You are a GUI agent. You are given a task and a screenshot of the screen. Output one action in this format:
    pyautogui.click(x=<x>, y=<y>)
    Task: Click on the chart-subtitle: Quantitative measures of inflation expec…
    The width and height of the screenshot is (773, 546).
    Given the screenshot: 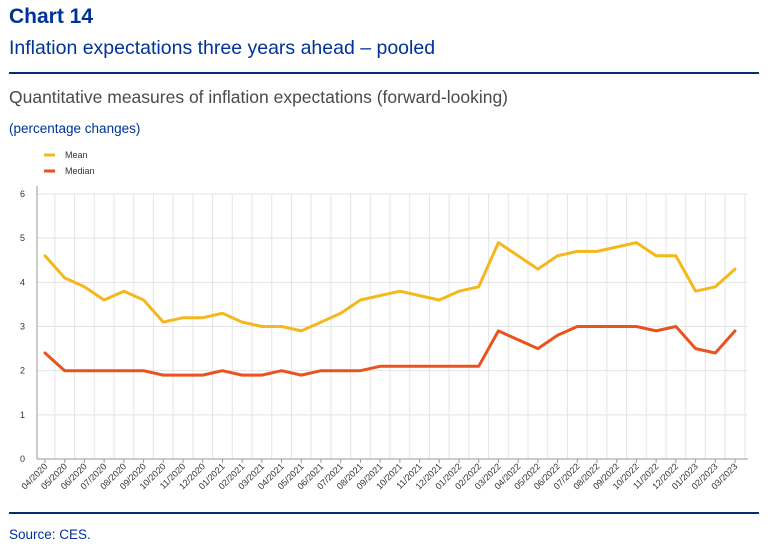 What is the action you would take?
    pyautogui.click(x=258, y=97)
    